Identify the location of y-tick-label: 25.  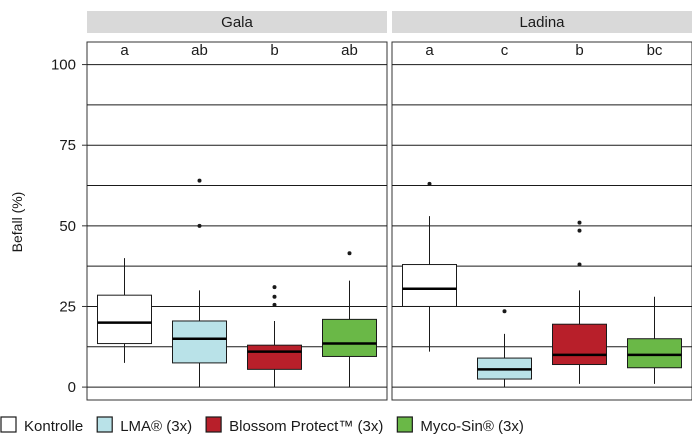
(67, 306).